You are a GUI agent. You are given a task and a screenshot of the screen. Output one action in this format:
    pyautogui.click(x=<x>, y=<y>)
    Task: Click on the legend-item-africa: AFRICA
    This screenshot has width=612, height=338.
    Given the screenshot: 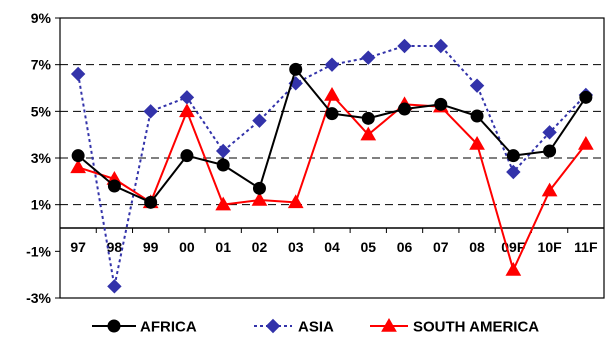 What is the action you would take?
    pyautogui.click(x=144, y=327)
    